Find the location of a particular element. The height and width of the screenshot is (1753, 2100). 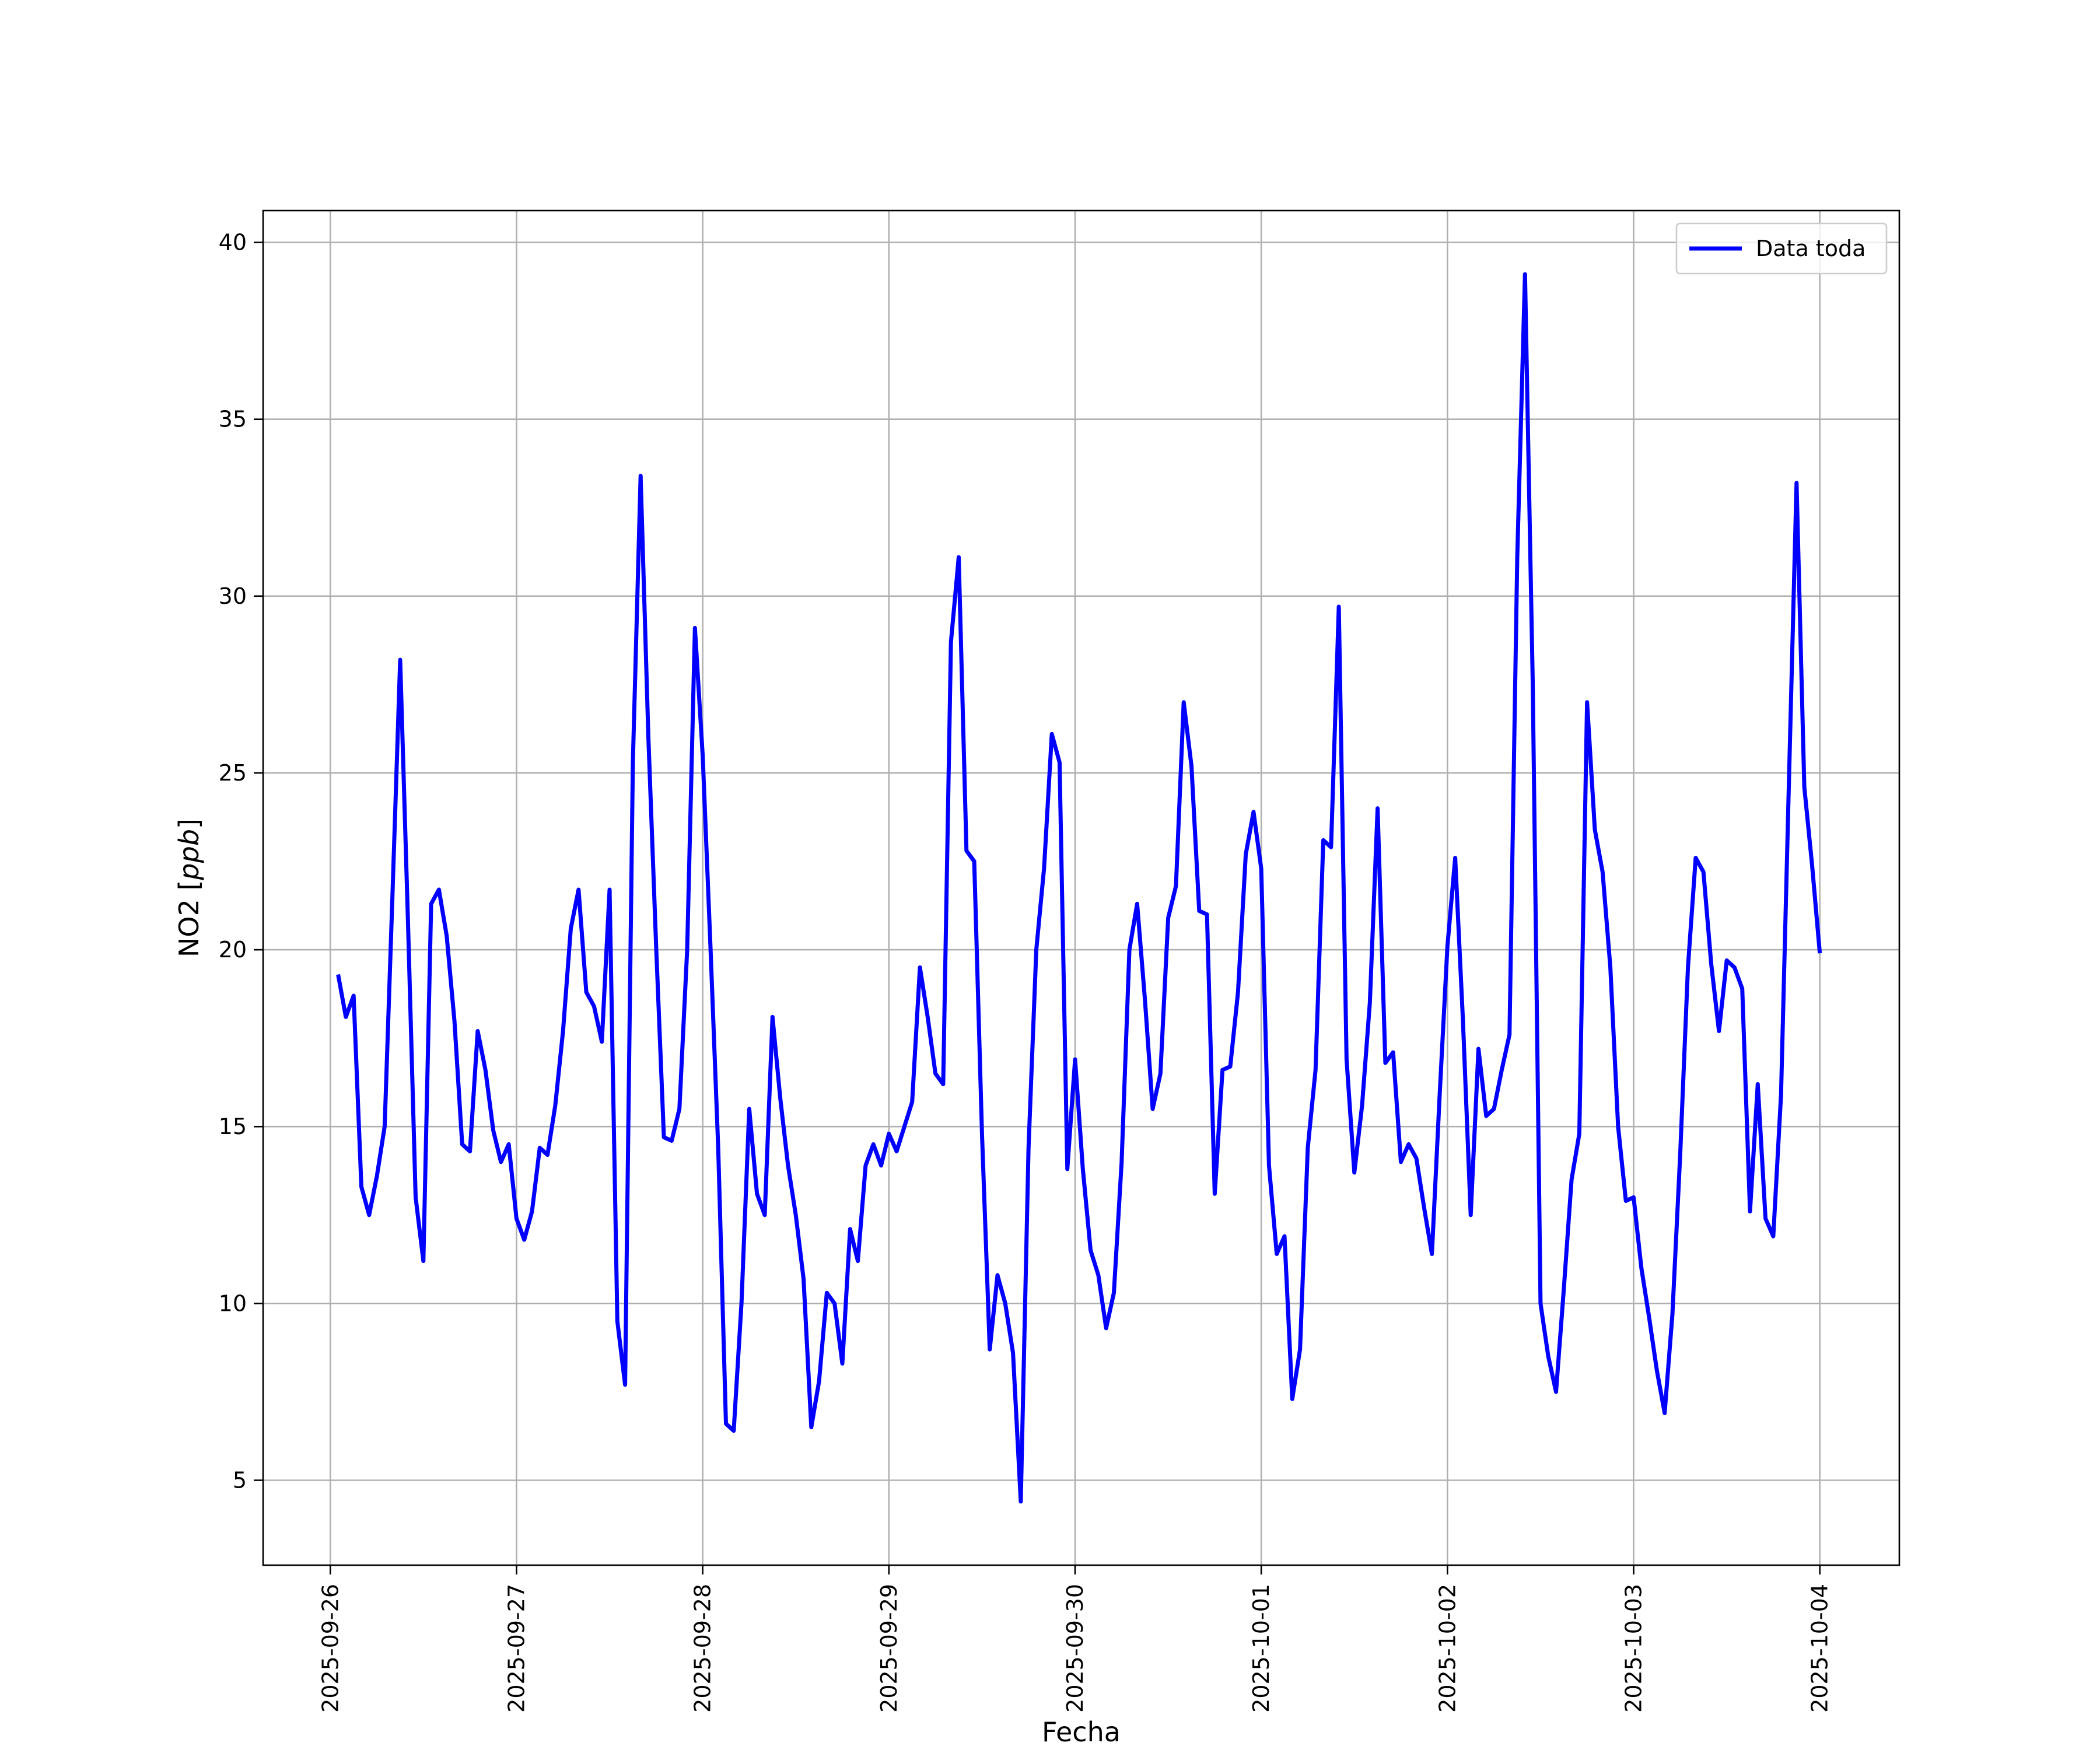

x-tick-label-3: 2025-09-29 is located at coordinates (889, 1648).